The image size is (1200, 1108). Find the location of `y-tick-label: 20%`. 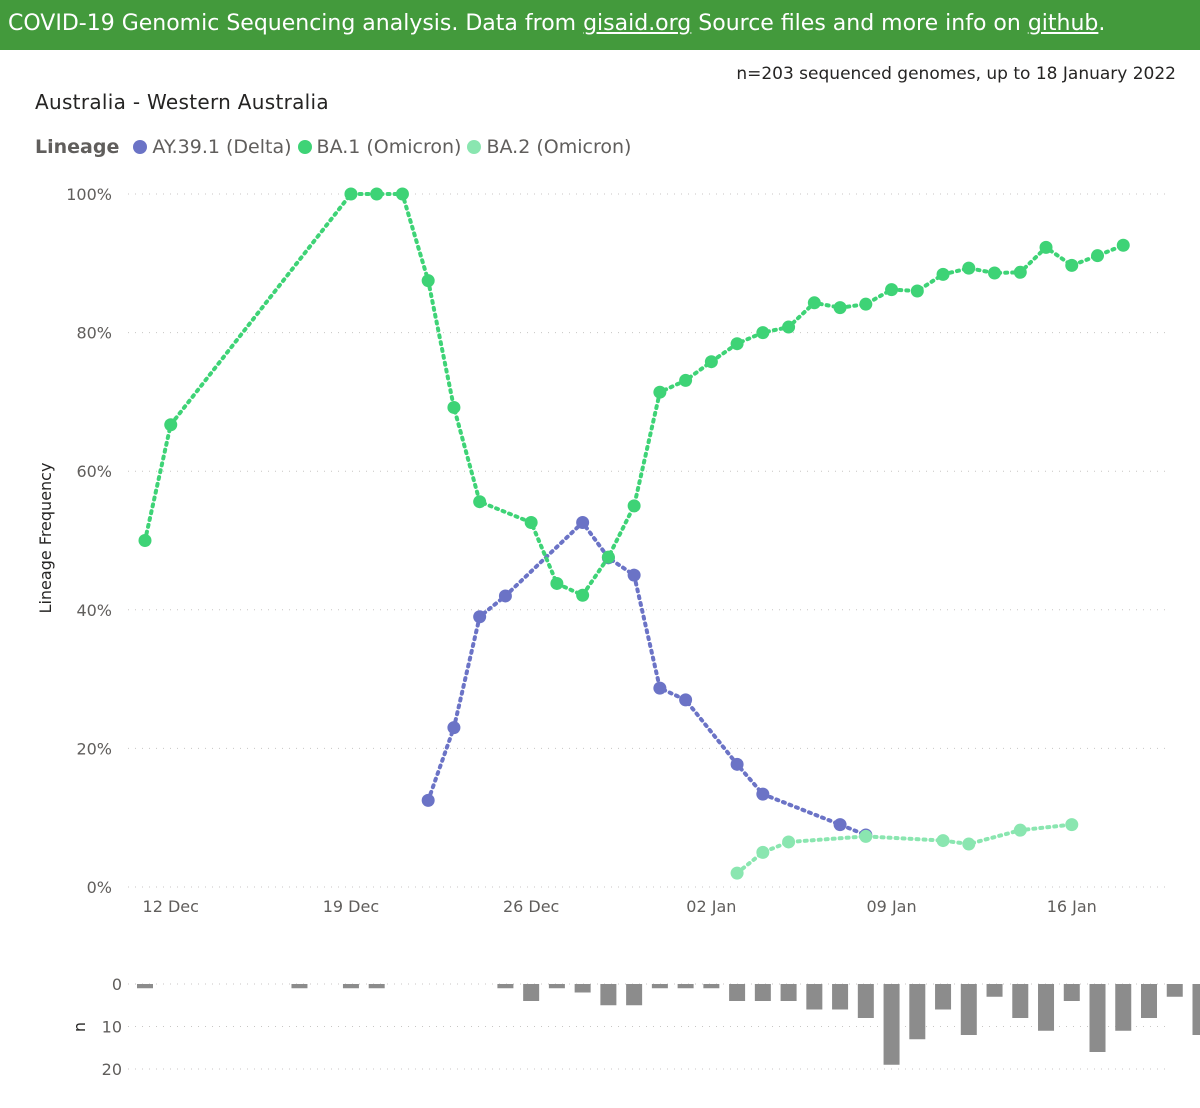

y-tick-label: 20% is located at coordinates (94, 748).